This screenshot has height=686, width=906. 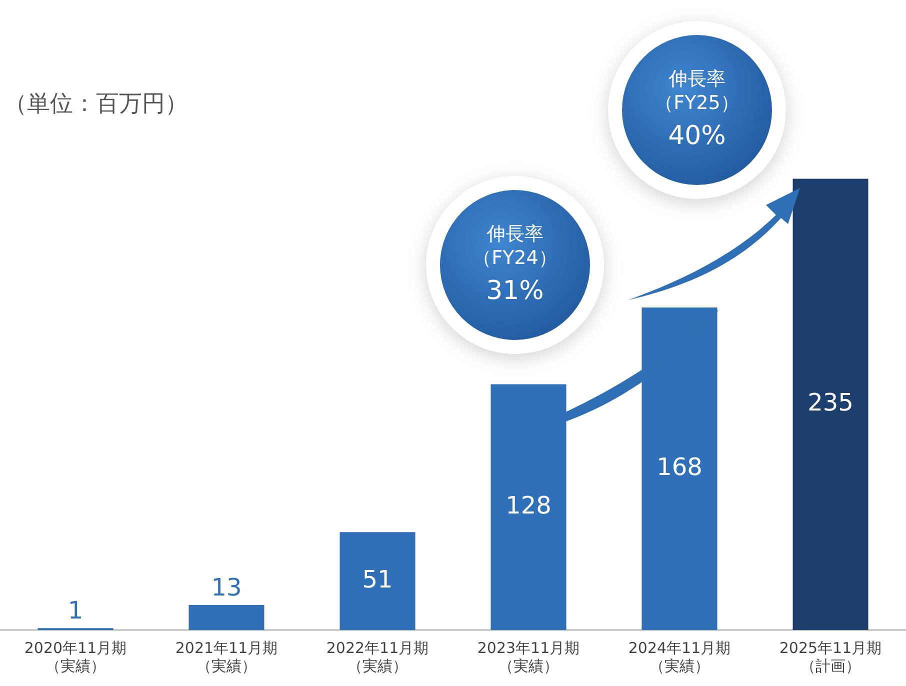 I want to click on data-label: 1, so click(x=76, y=610).